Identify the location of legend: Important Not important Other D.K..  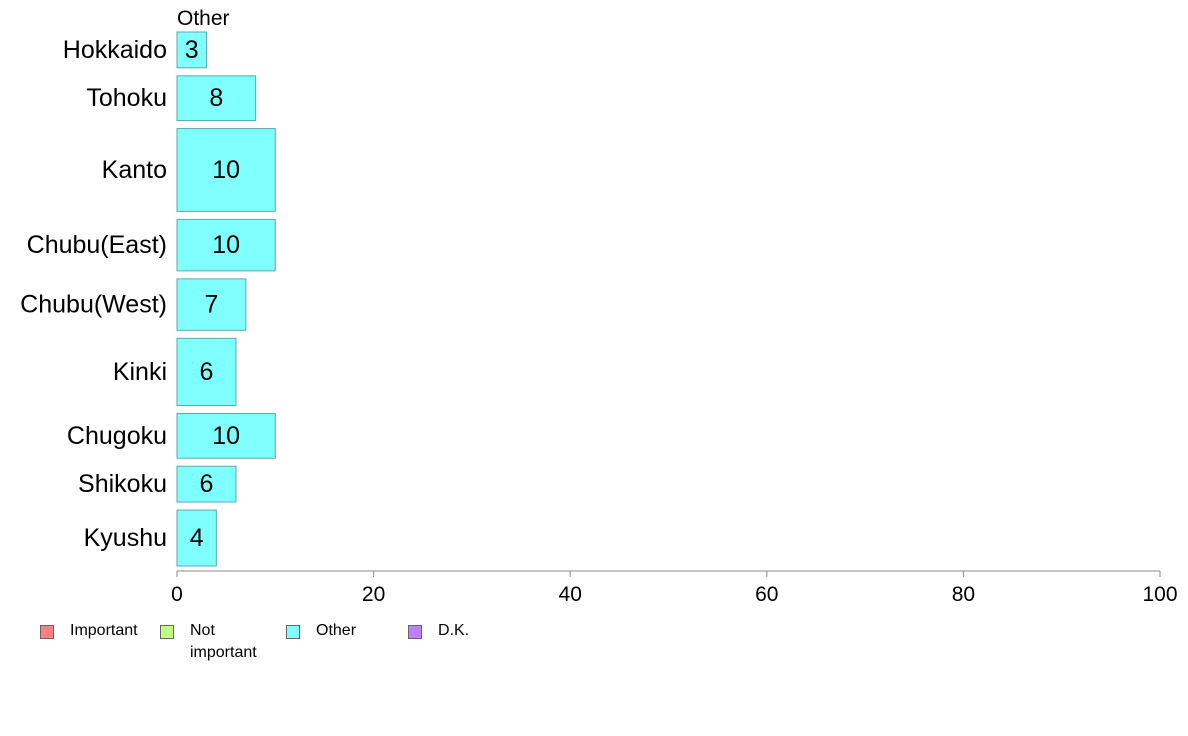
(254, 642).